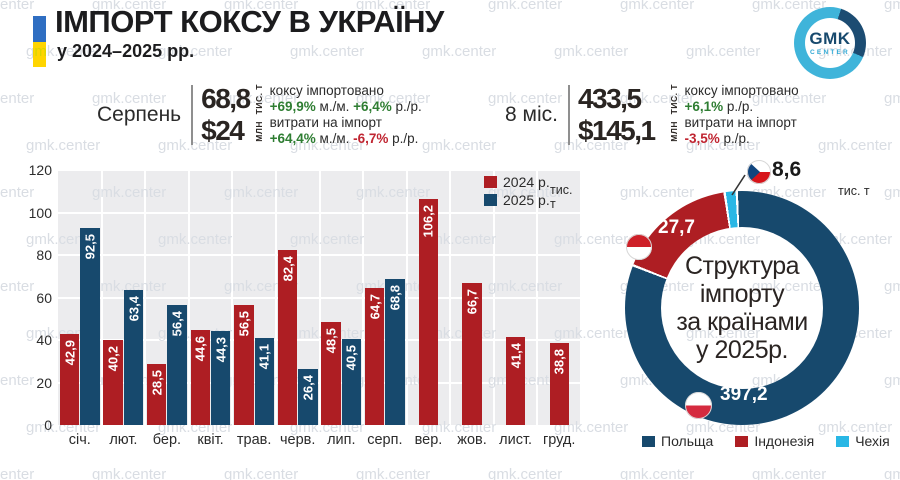 Image resolution: width=900 pixels, height=480 pixels. Describe the element at coordinates (90, 326) in the screenshot. I see `bar-2025-січ.: 92,5` at that location.